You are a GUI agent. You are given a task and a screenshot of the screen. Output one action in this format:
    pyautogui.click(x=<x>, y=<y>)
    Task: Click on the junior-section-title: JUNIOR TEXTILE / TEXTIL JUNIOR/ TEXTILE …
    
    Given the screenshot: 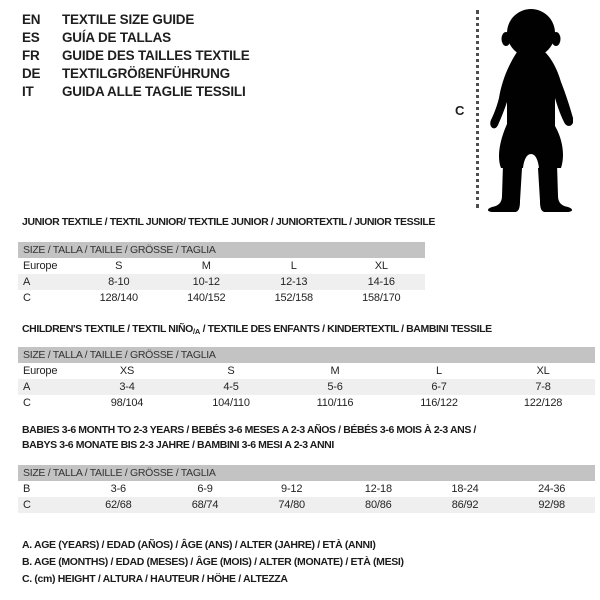 What is the action you would take?
    pyautogui.click(x=228, y=222)
    